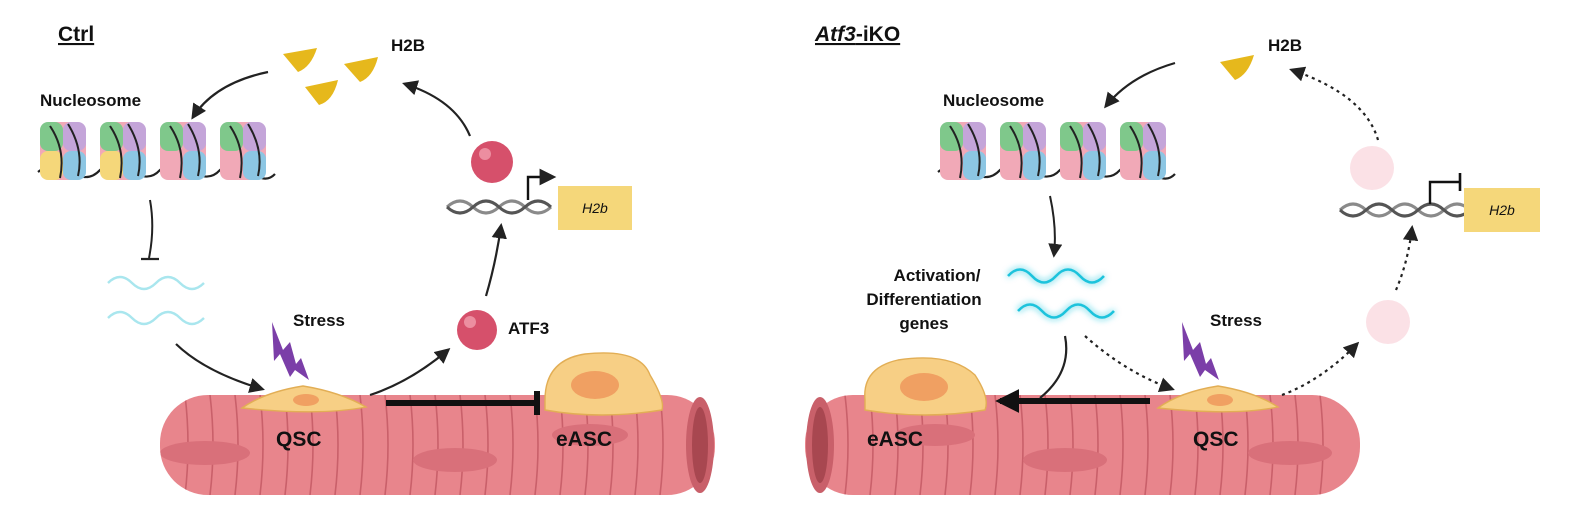 Image resolution: width=1586 pixels, height=521 pixels. Describe the element at coordinates (156, 151) in the screenshot. I see `nucleosome-array-icon` at that location.